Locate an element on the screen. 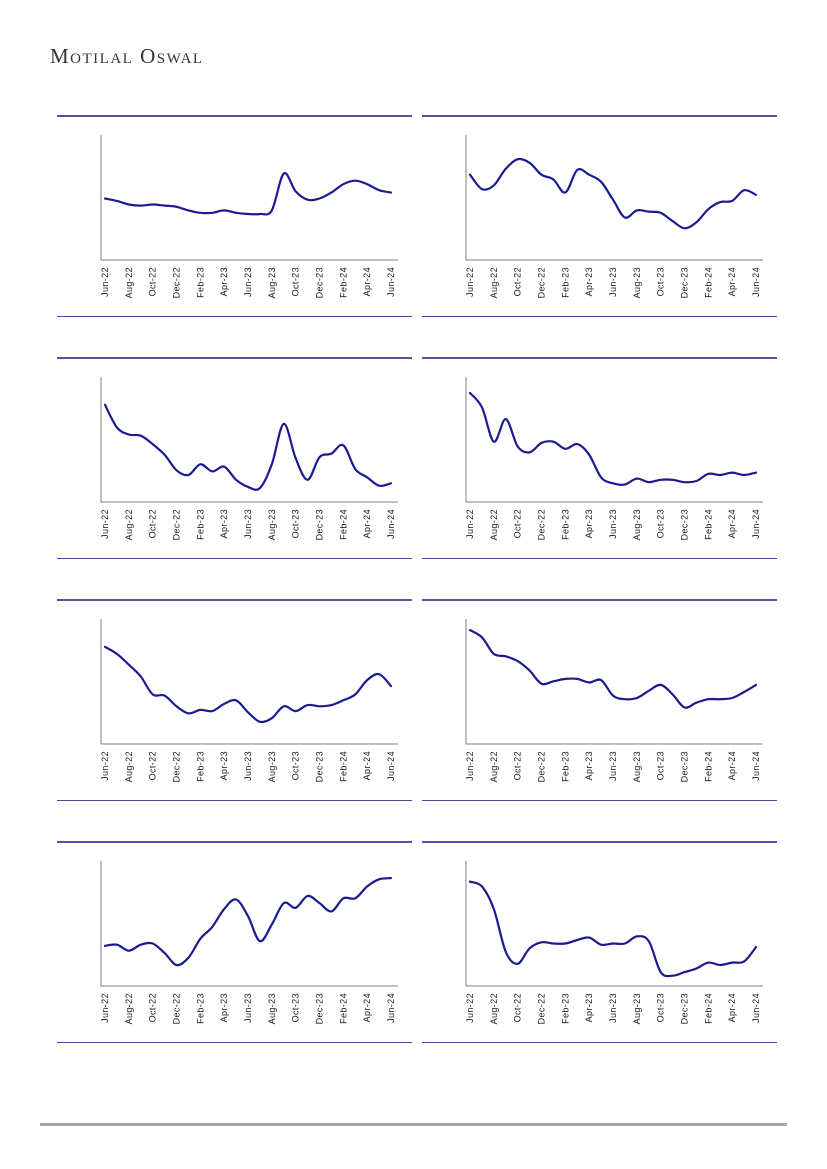 The height and width of the screenshot is (1169, 827). brand-logo: Motilal Oswal is located at coordinates (127, 56).